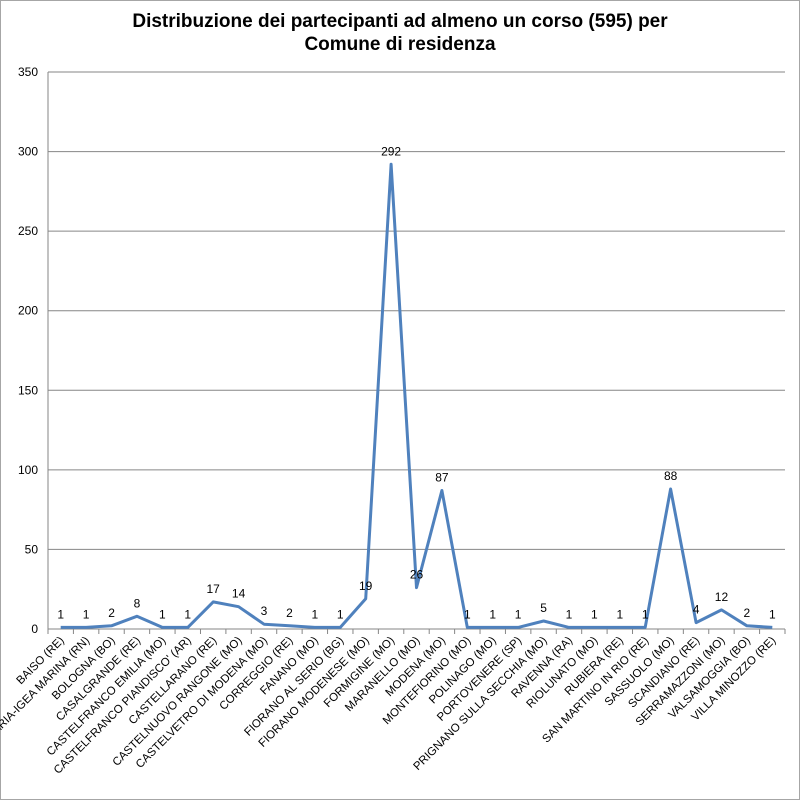 This screenshot has width=800, height=800. Describe the element at coordinates (28, 72) in the screenshot. I see `y-tick-label: 350` at that location.